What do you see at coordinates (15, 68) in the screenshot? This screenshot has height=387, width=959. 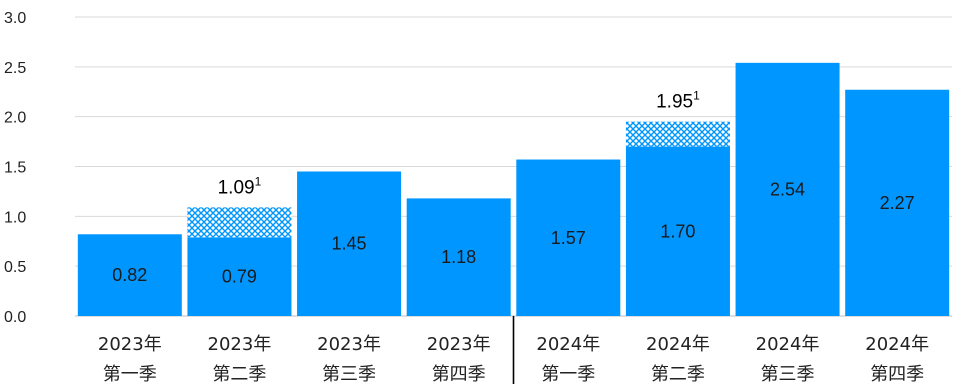 I see `y-tick-label: 2.5` at bounding box center [15, 68].